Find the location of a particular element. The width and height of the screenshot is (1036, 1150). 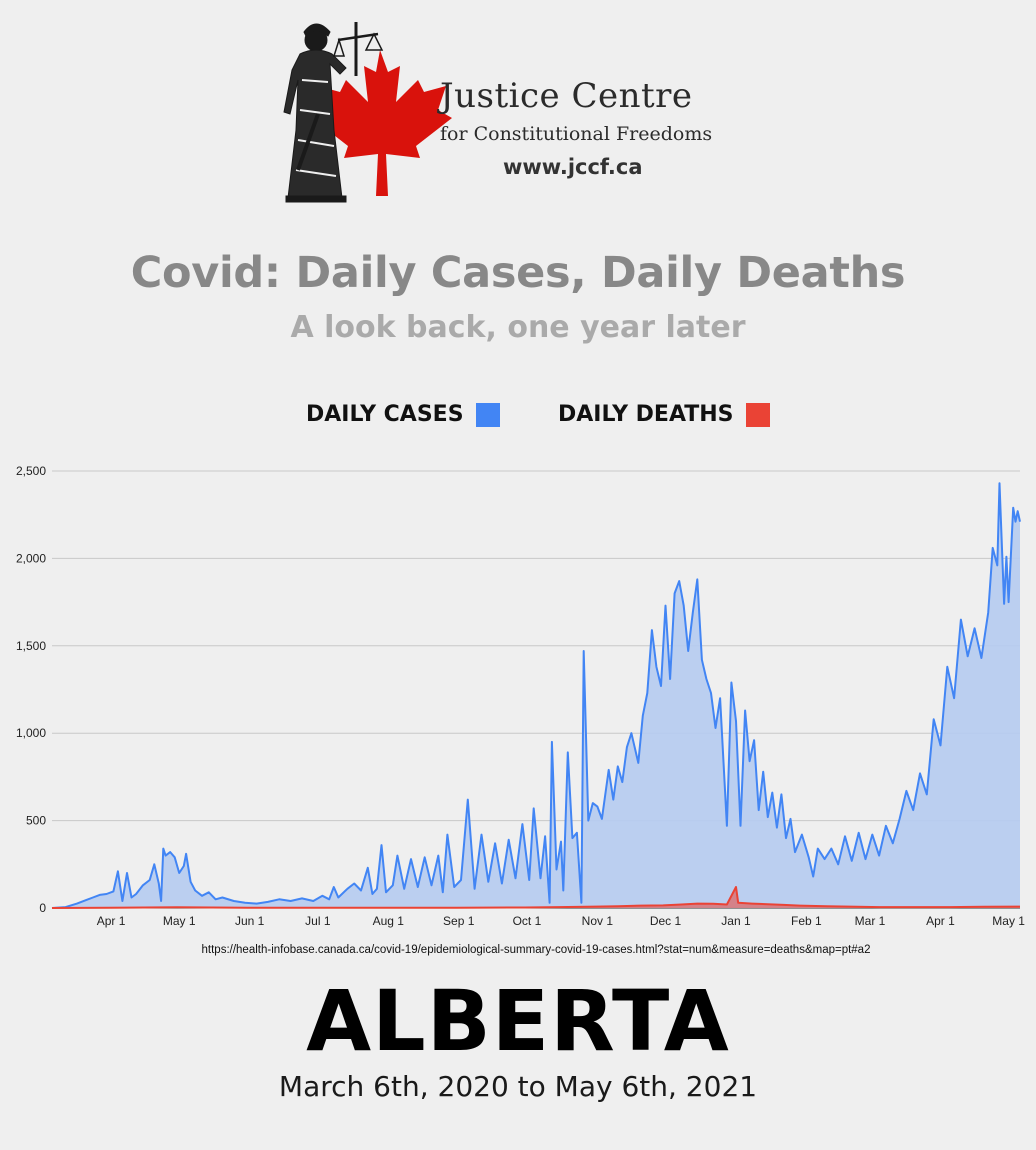

legend-swatch-deaths is located at coordinates (757, 414).